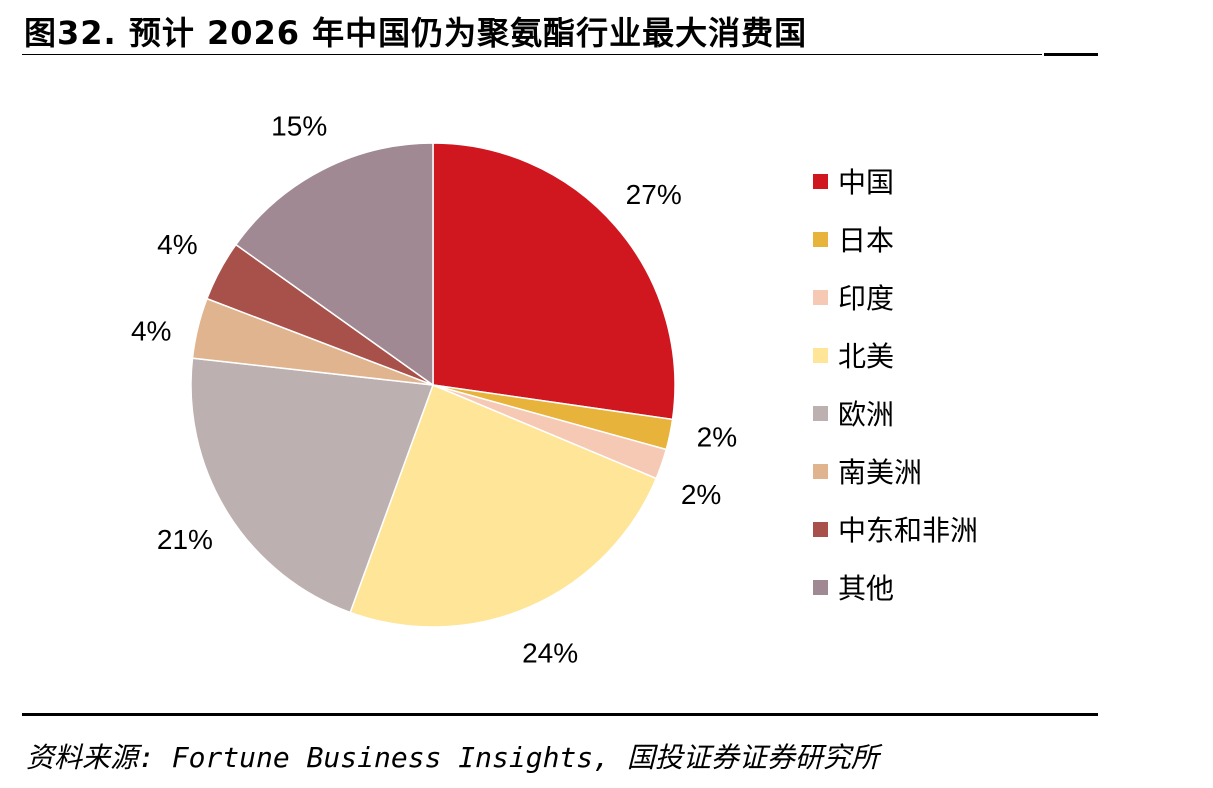 This screenshot has width=1213, height=788. Describe the element at coordinates (532, 54) in the screenshot. I see `title-underline` at that location.